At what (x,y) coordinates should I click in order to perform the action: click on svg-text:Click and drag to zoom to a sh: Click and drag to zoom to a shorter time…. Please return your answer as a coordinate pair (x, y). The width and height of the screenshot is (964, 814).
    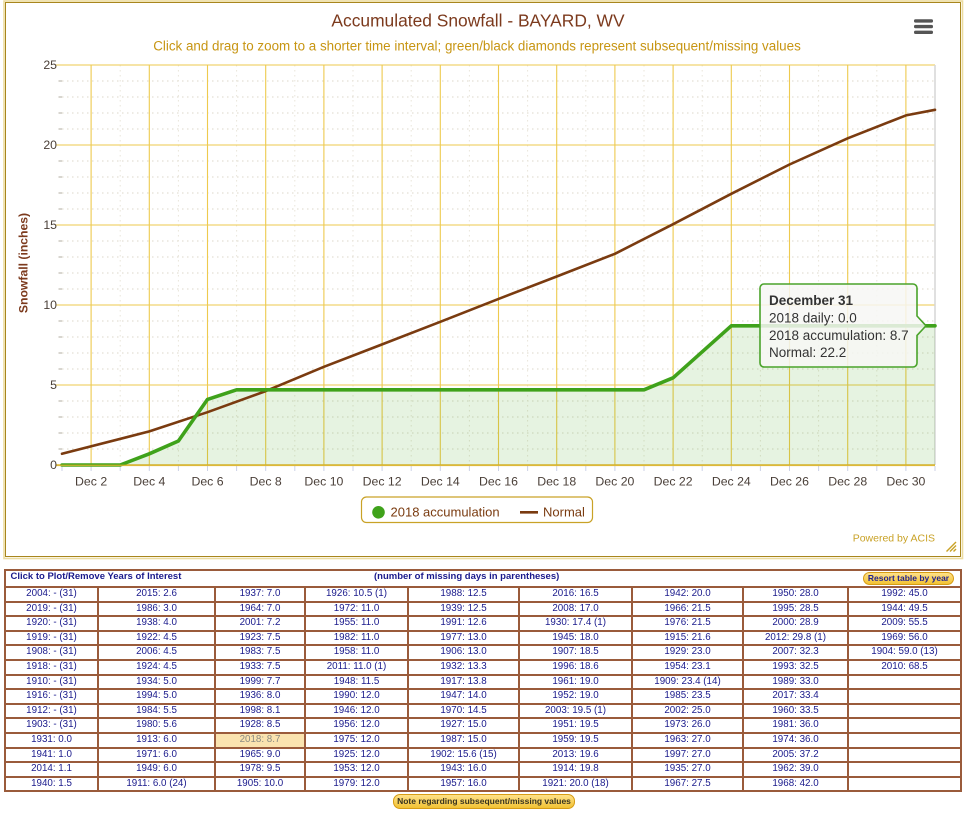
    Looking at the image, I should click on (477, 46).